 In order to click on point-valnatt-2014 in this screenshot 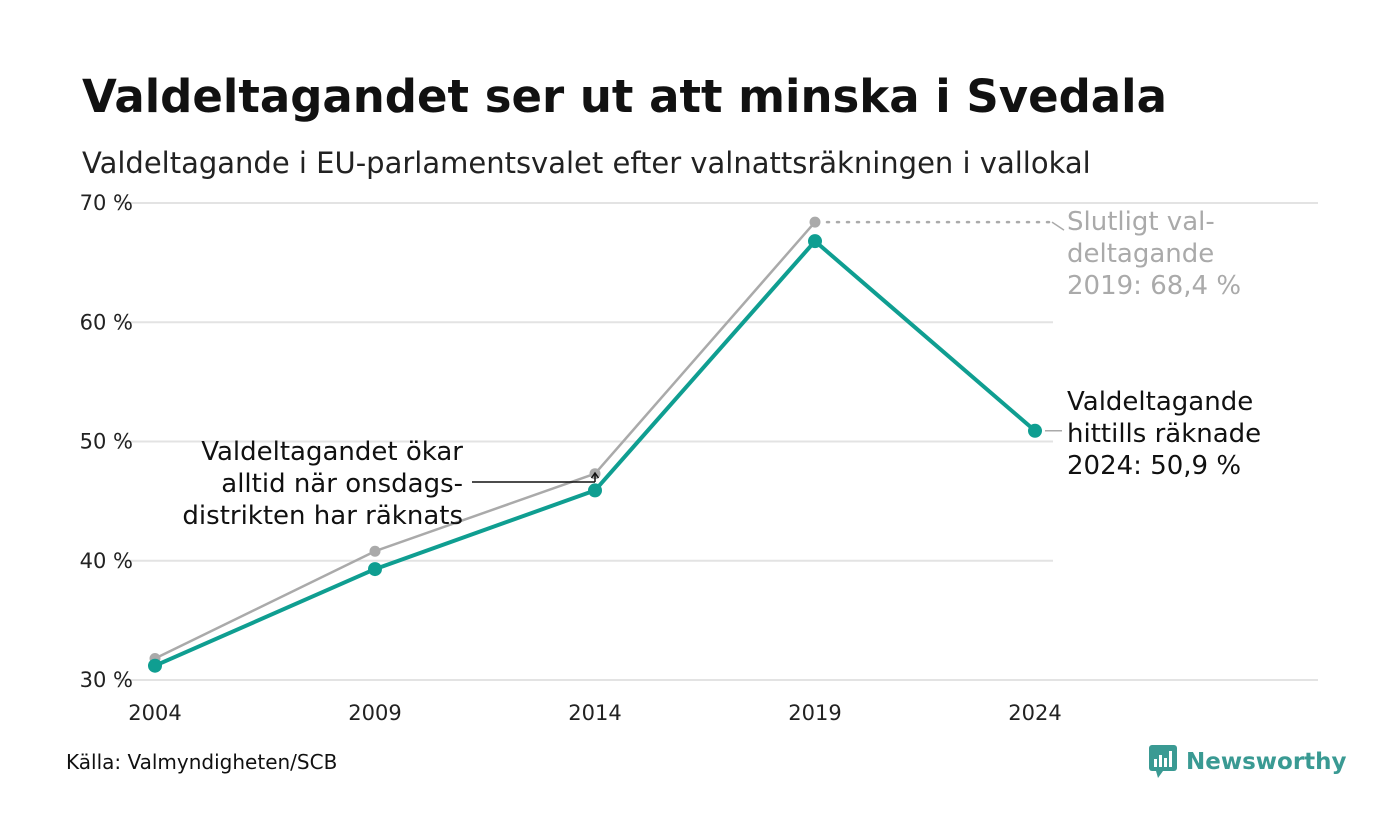, I will do `click(595, 490)`.